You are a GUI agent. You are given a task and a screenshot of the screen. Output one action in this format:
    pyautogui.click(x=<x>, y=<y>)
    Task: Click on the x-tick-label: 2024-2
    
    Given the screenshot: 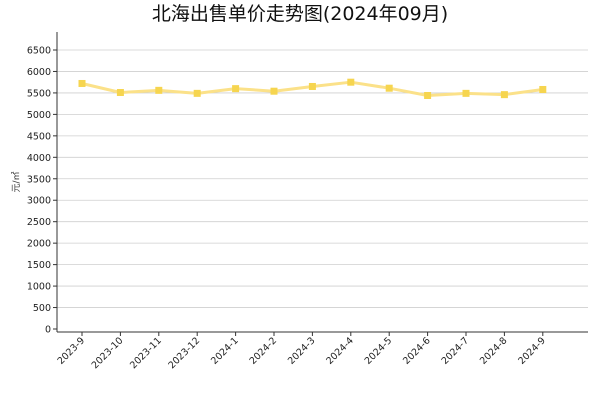 What is the action you would take?
    pyautogui.click(x=264, y=351)
    